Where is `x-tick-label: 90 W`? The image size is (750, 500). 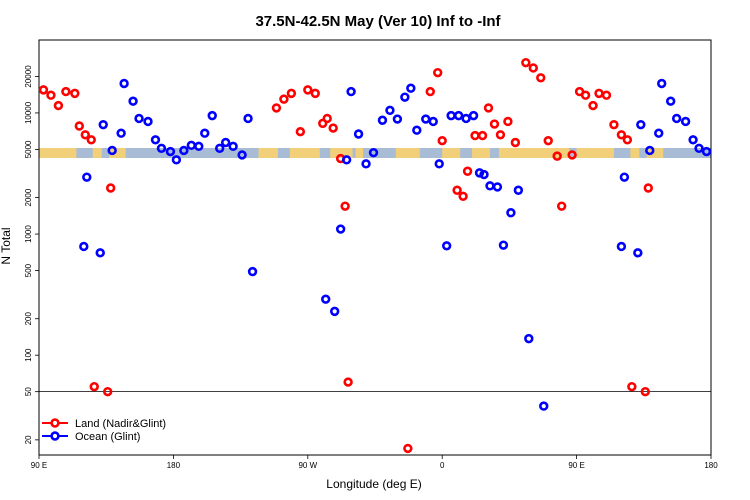 x-tick-label: 90 W is located at coordinates (307, 465).